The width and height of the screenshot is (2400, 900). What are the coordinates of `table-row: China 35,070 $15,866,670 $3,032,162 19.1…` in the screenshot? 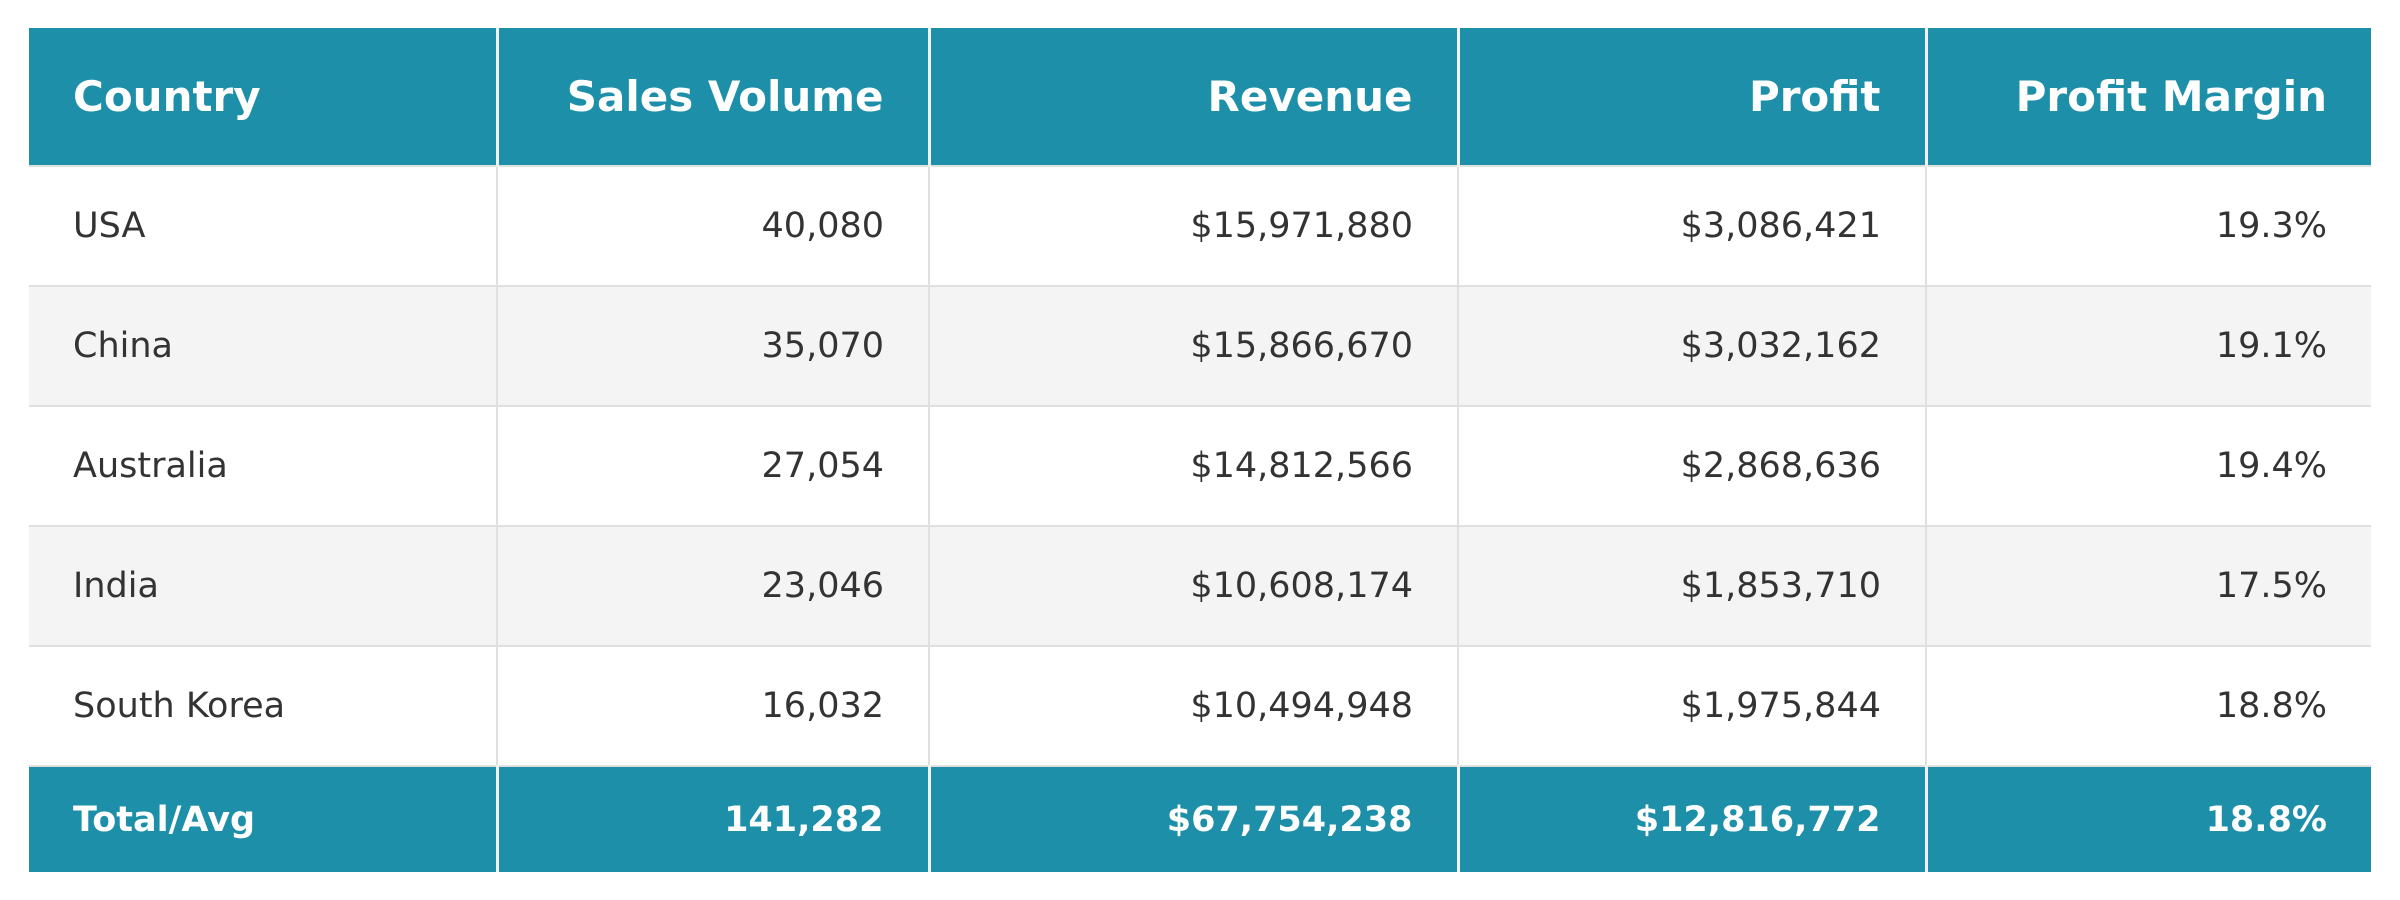 It's located at (1200, 346).